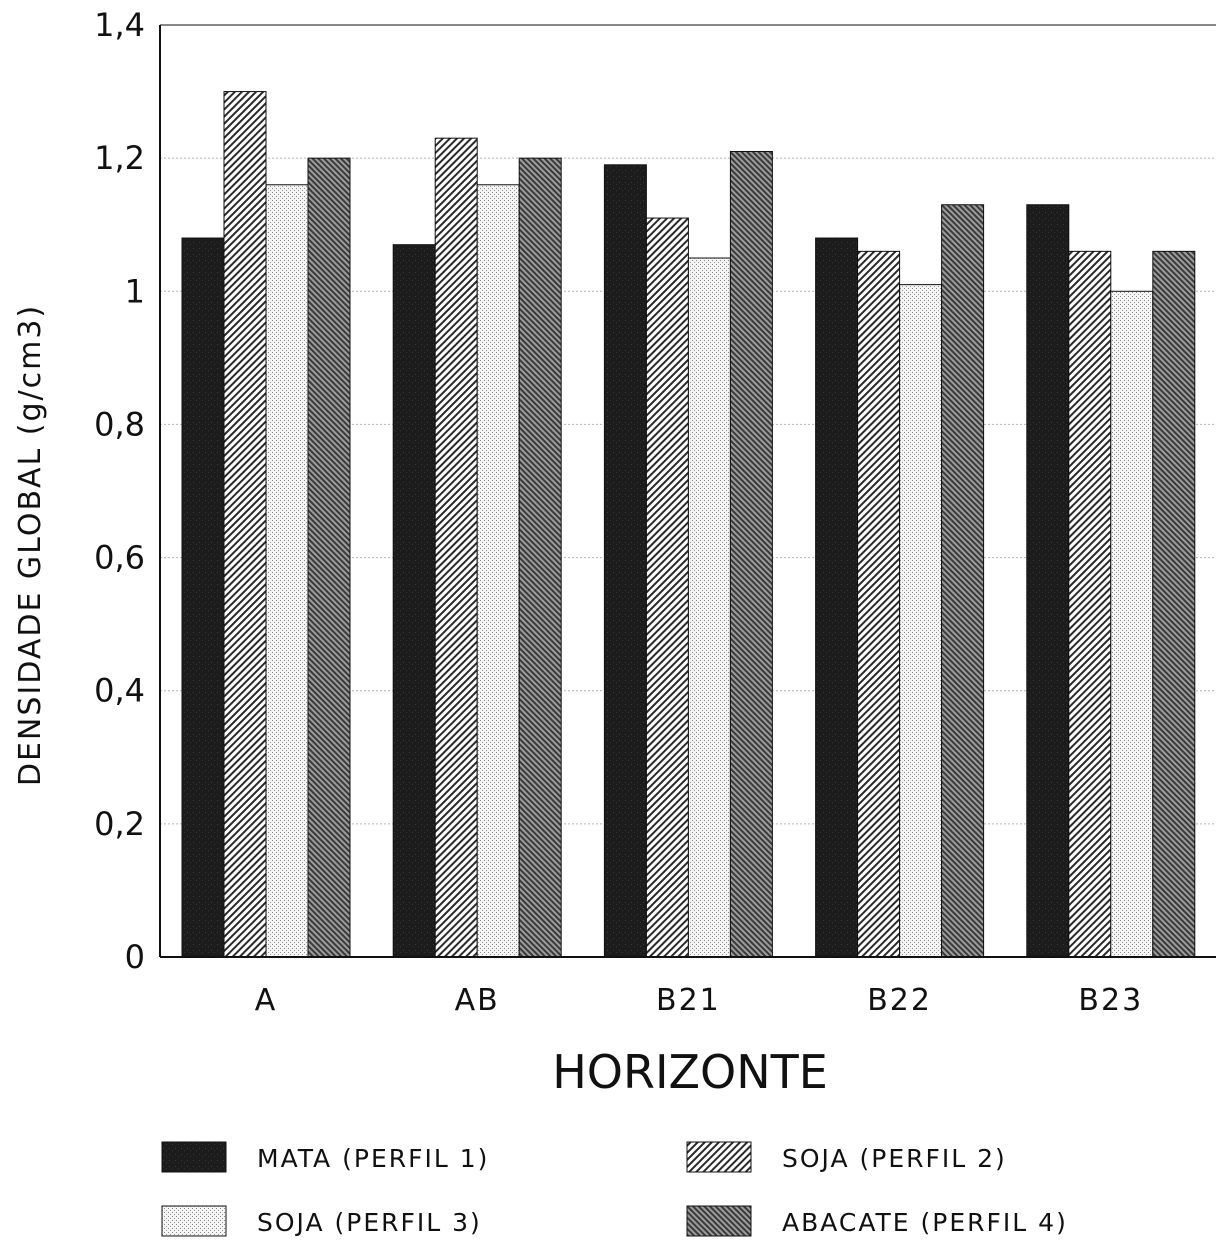 The height and width of the screenshot is (1257, 1216). What do you see at coordinates (30, 545) in the screenshot?
I see `y-axis-title: DENSIDADE GLOBAL (g/cm3)` at bounding box center [30, 545].